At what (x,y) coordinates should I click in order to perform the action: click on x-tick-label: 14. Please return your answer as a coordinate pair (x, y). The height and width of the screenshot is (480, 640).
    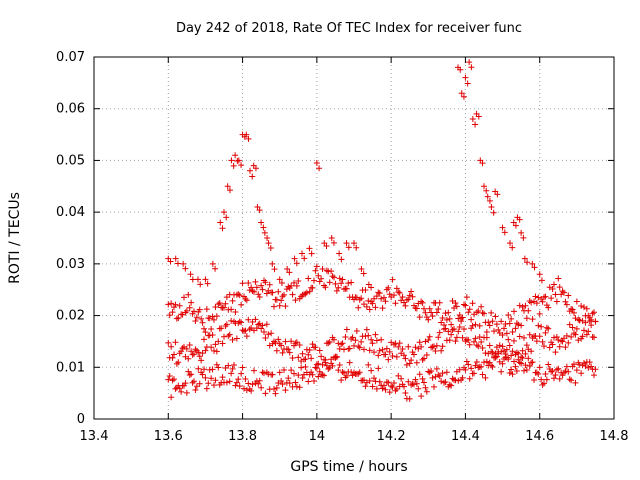
    Looking at the image, I should click on (317, 436).